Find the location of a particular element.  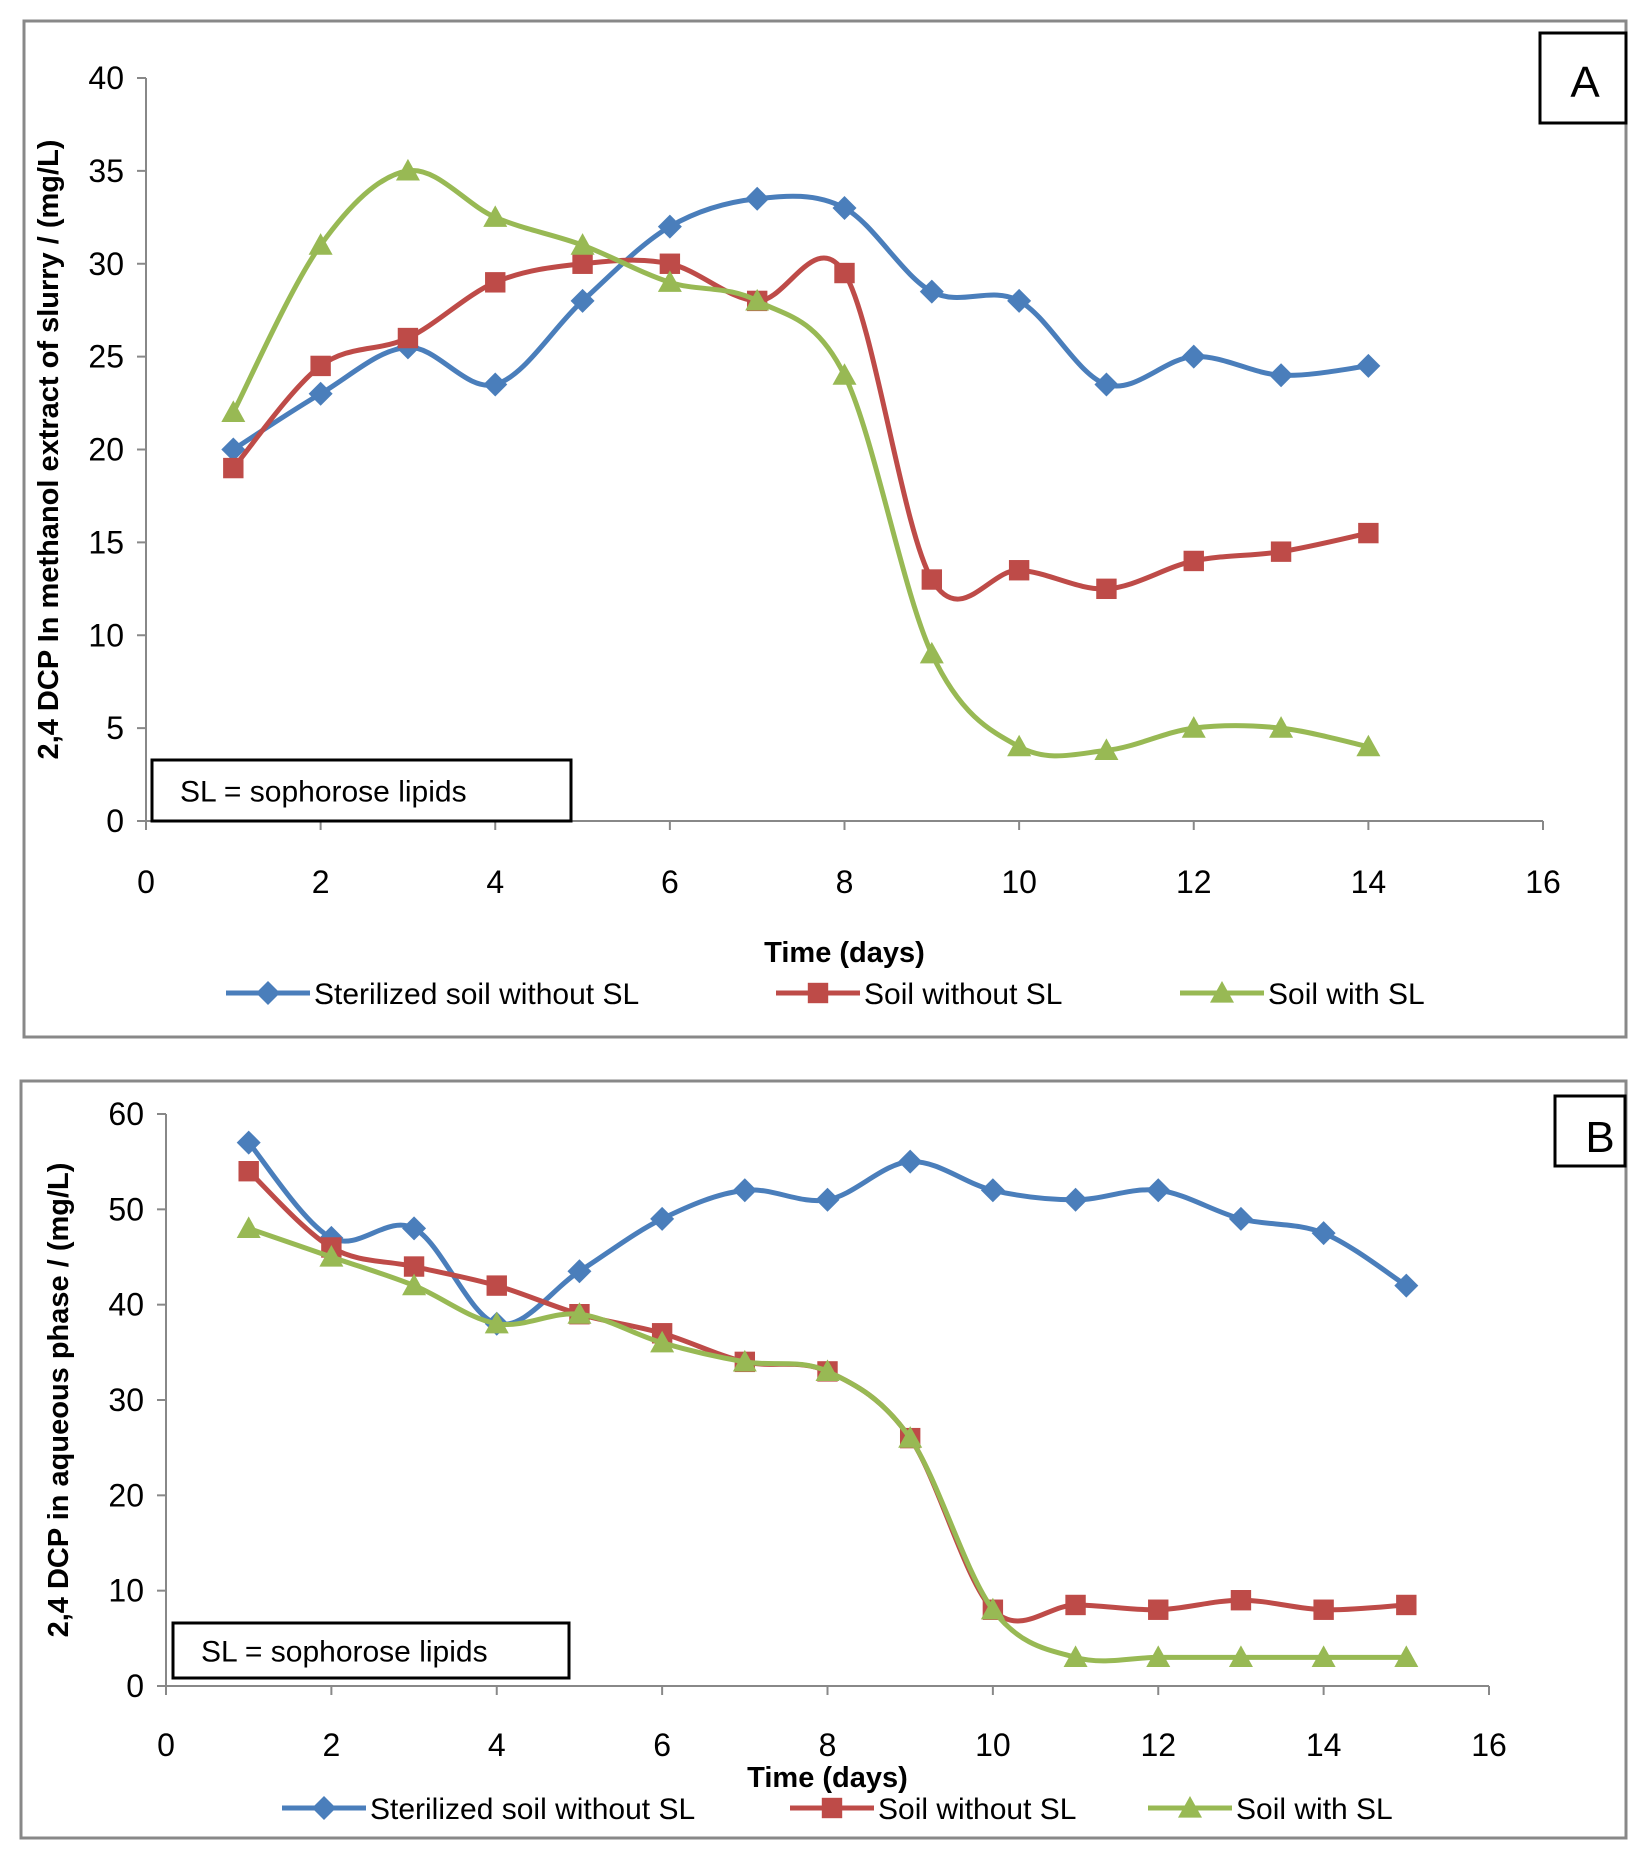

legend-item: Sterilized soil without SL is located at coordinates (432, 994).